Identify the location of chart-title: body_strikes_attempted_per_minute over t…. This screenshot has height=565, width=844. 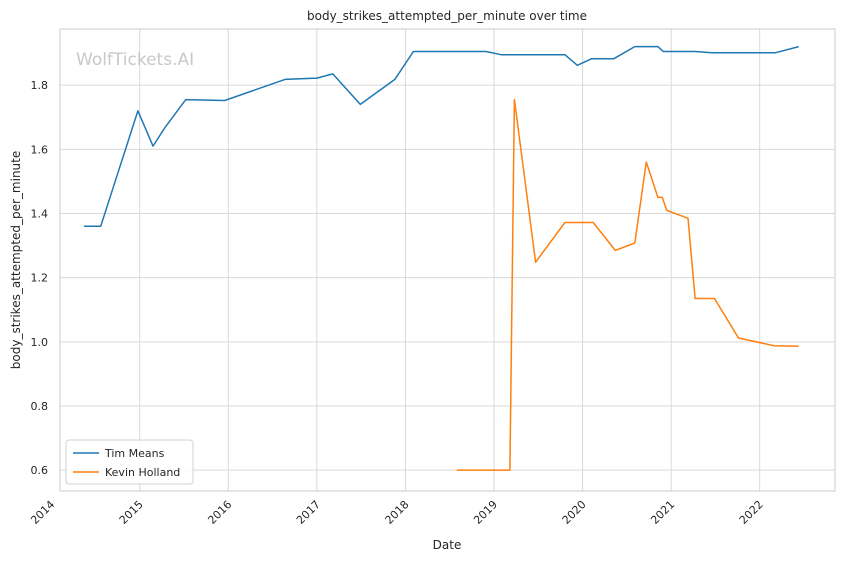
(447, 16).